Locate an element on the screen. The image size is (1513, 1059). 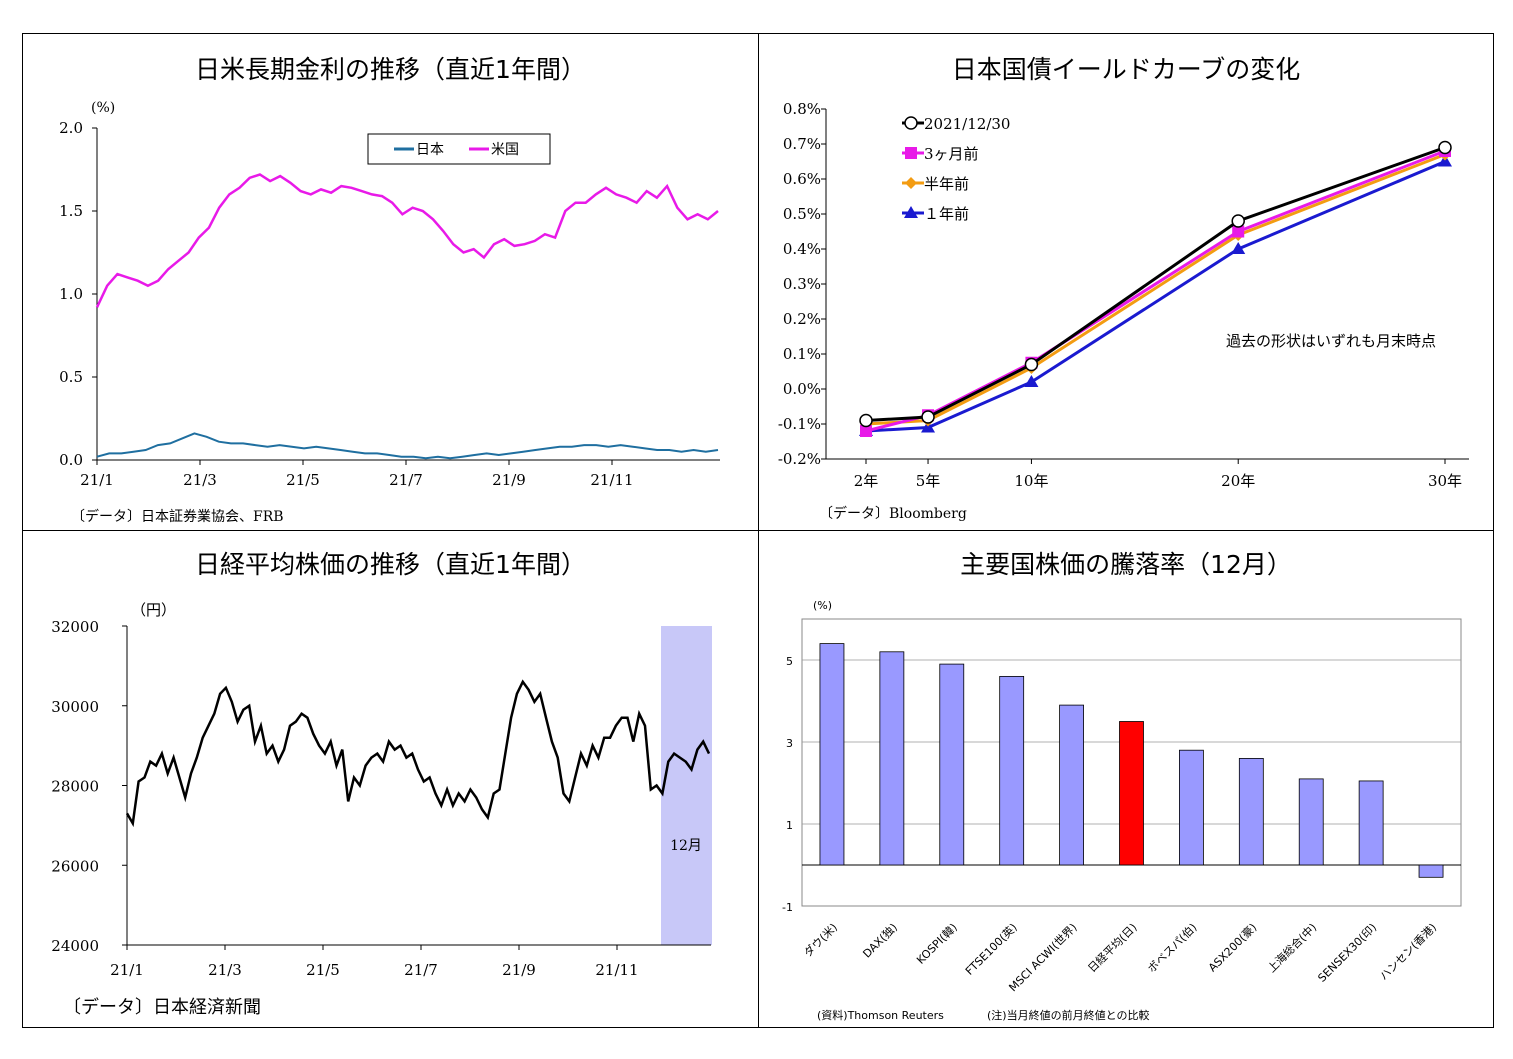
chart-annotation: 過去の形状はいずれも月末時点 is located at coordinates (1331, 341).